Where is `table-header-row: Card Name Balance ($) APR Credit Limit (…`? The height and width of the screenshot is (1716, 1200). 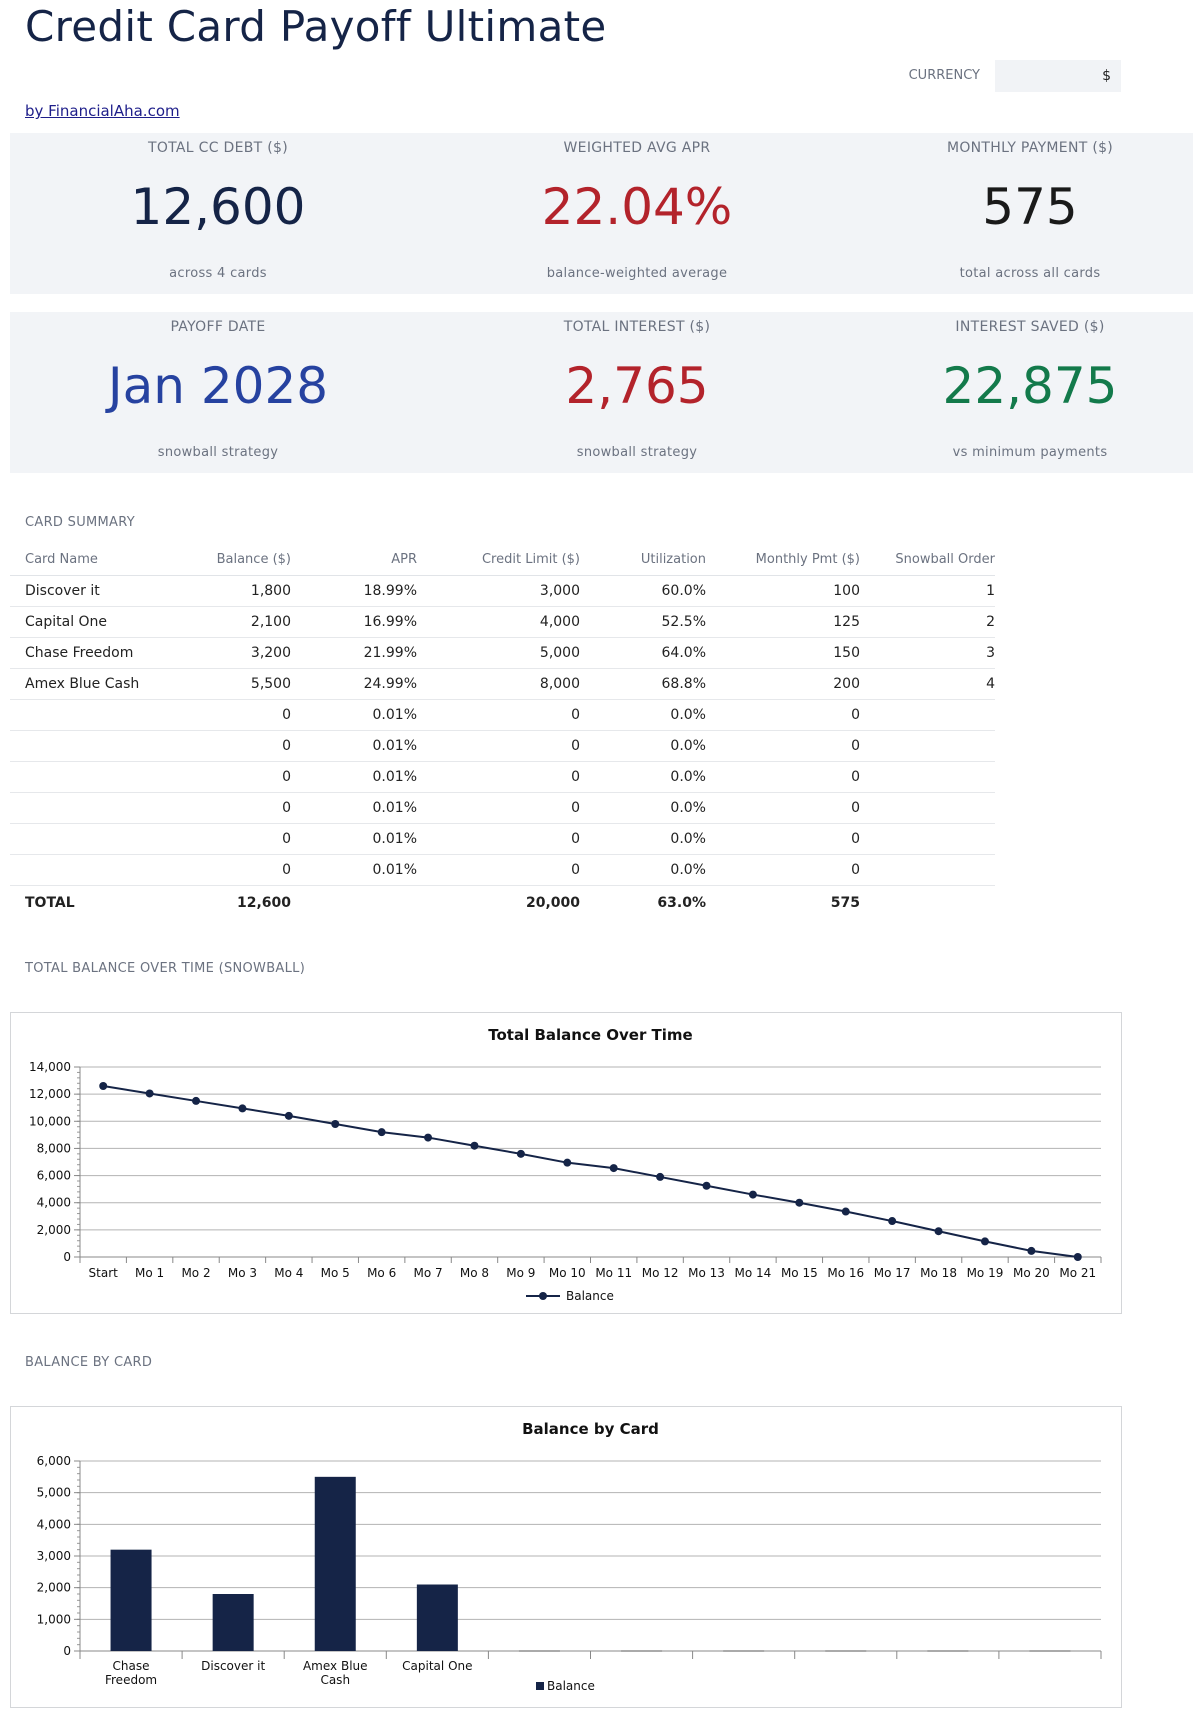
table-header-row: Card Name Balance ($) APR Credit Limit (… is located at coordinates (502, 559).